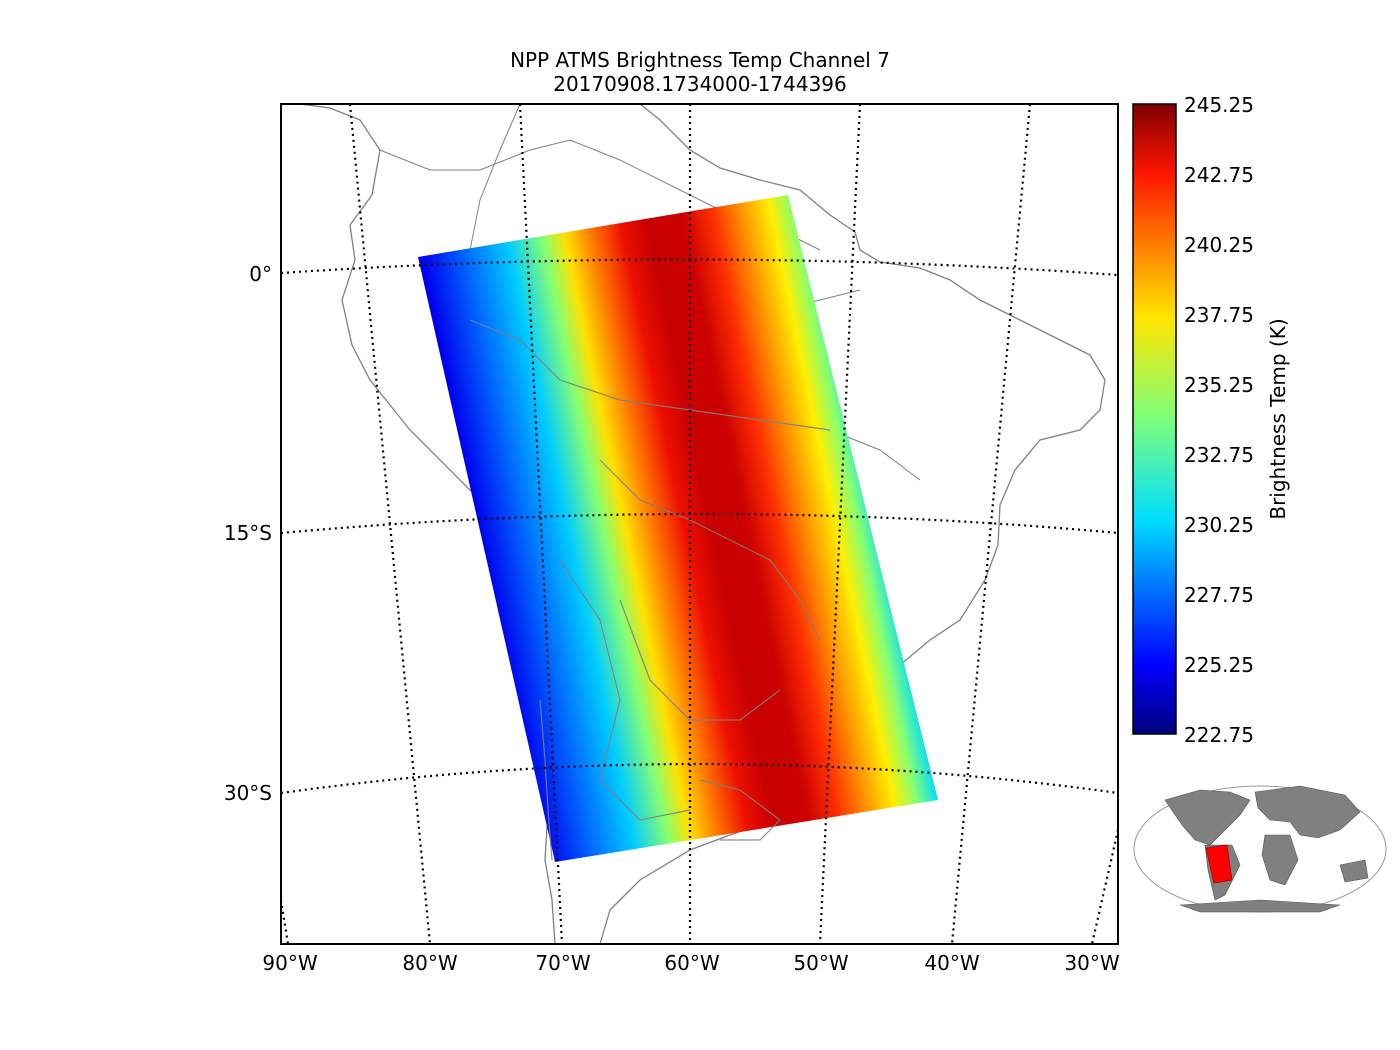 Image resolution: width=1400 pixels, height=1050 pixels. What do you see at coordinates (1219, 455) in the screenshot?
I see `colorbar-tick: 232.75` at bounding box center [1219, 455].